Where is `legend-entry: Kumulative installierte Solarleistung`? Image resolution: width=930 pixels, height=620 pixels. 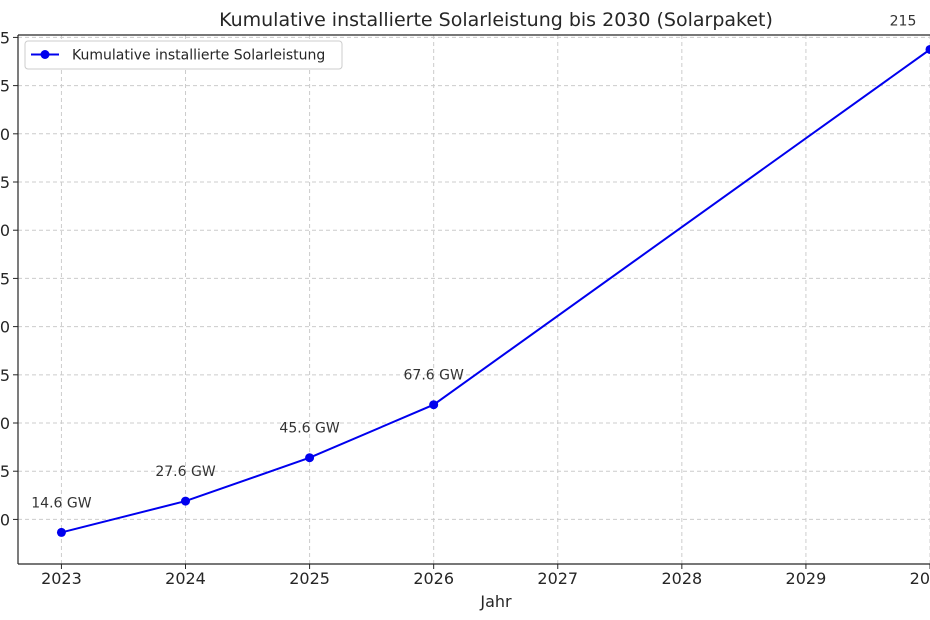
legend-entry: Kumulative installierte Solarleistung is located at coordinates (198, 56).